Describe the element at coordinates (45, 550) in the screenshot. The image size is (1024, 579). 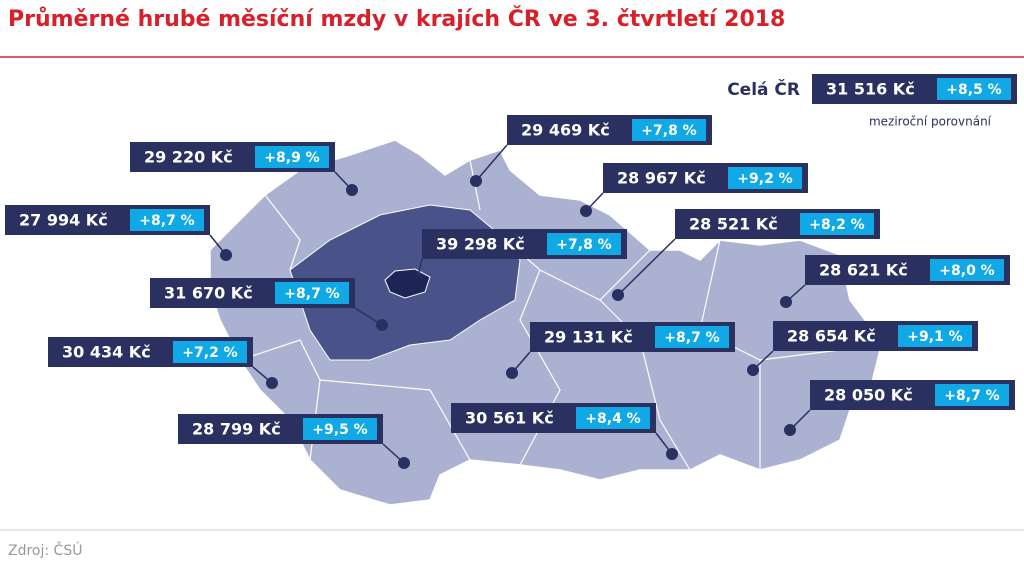
I see `source: Zdroj: ČSÚ` at that location.